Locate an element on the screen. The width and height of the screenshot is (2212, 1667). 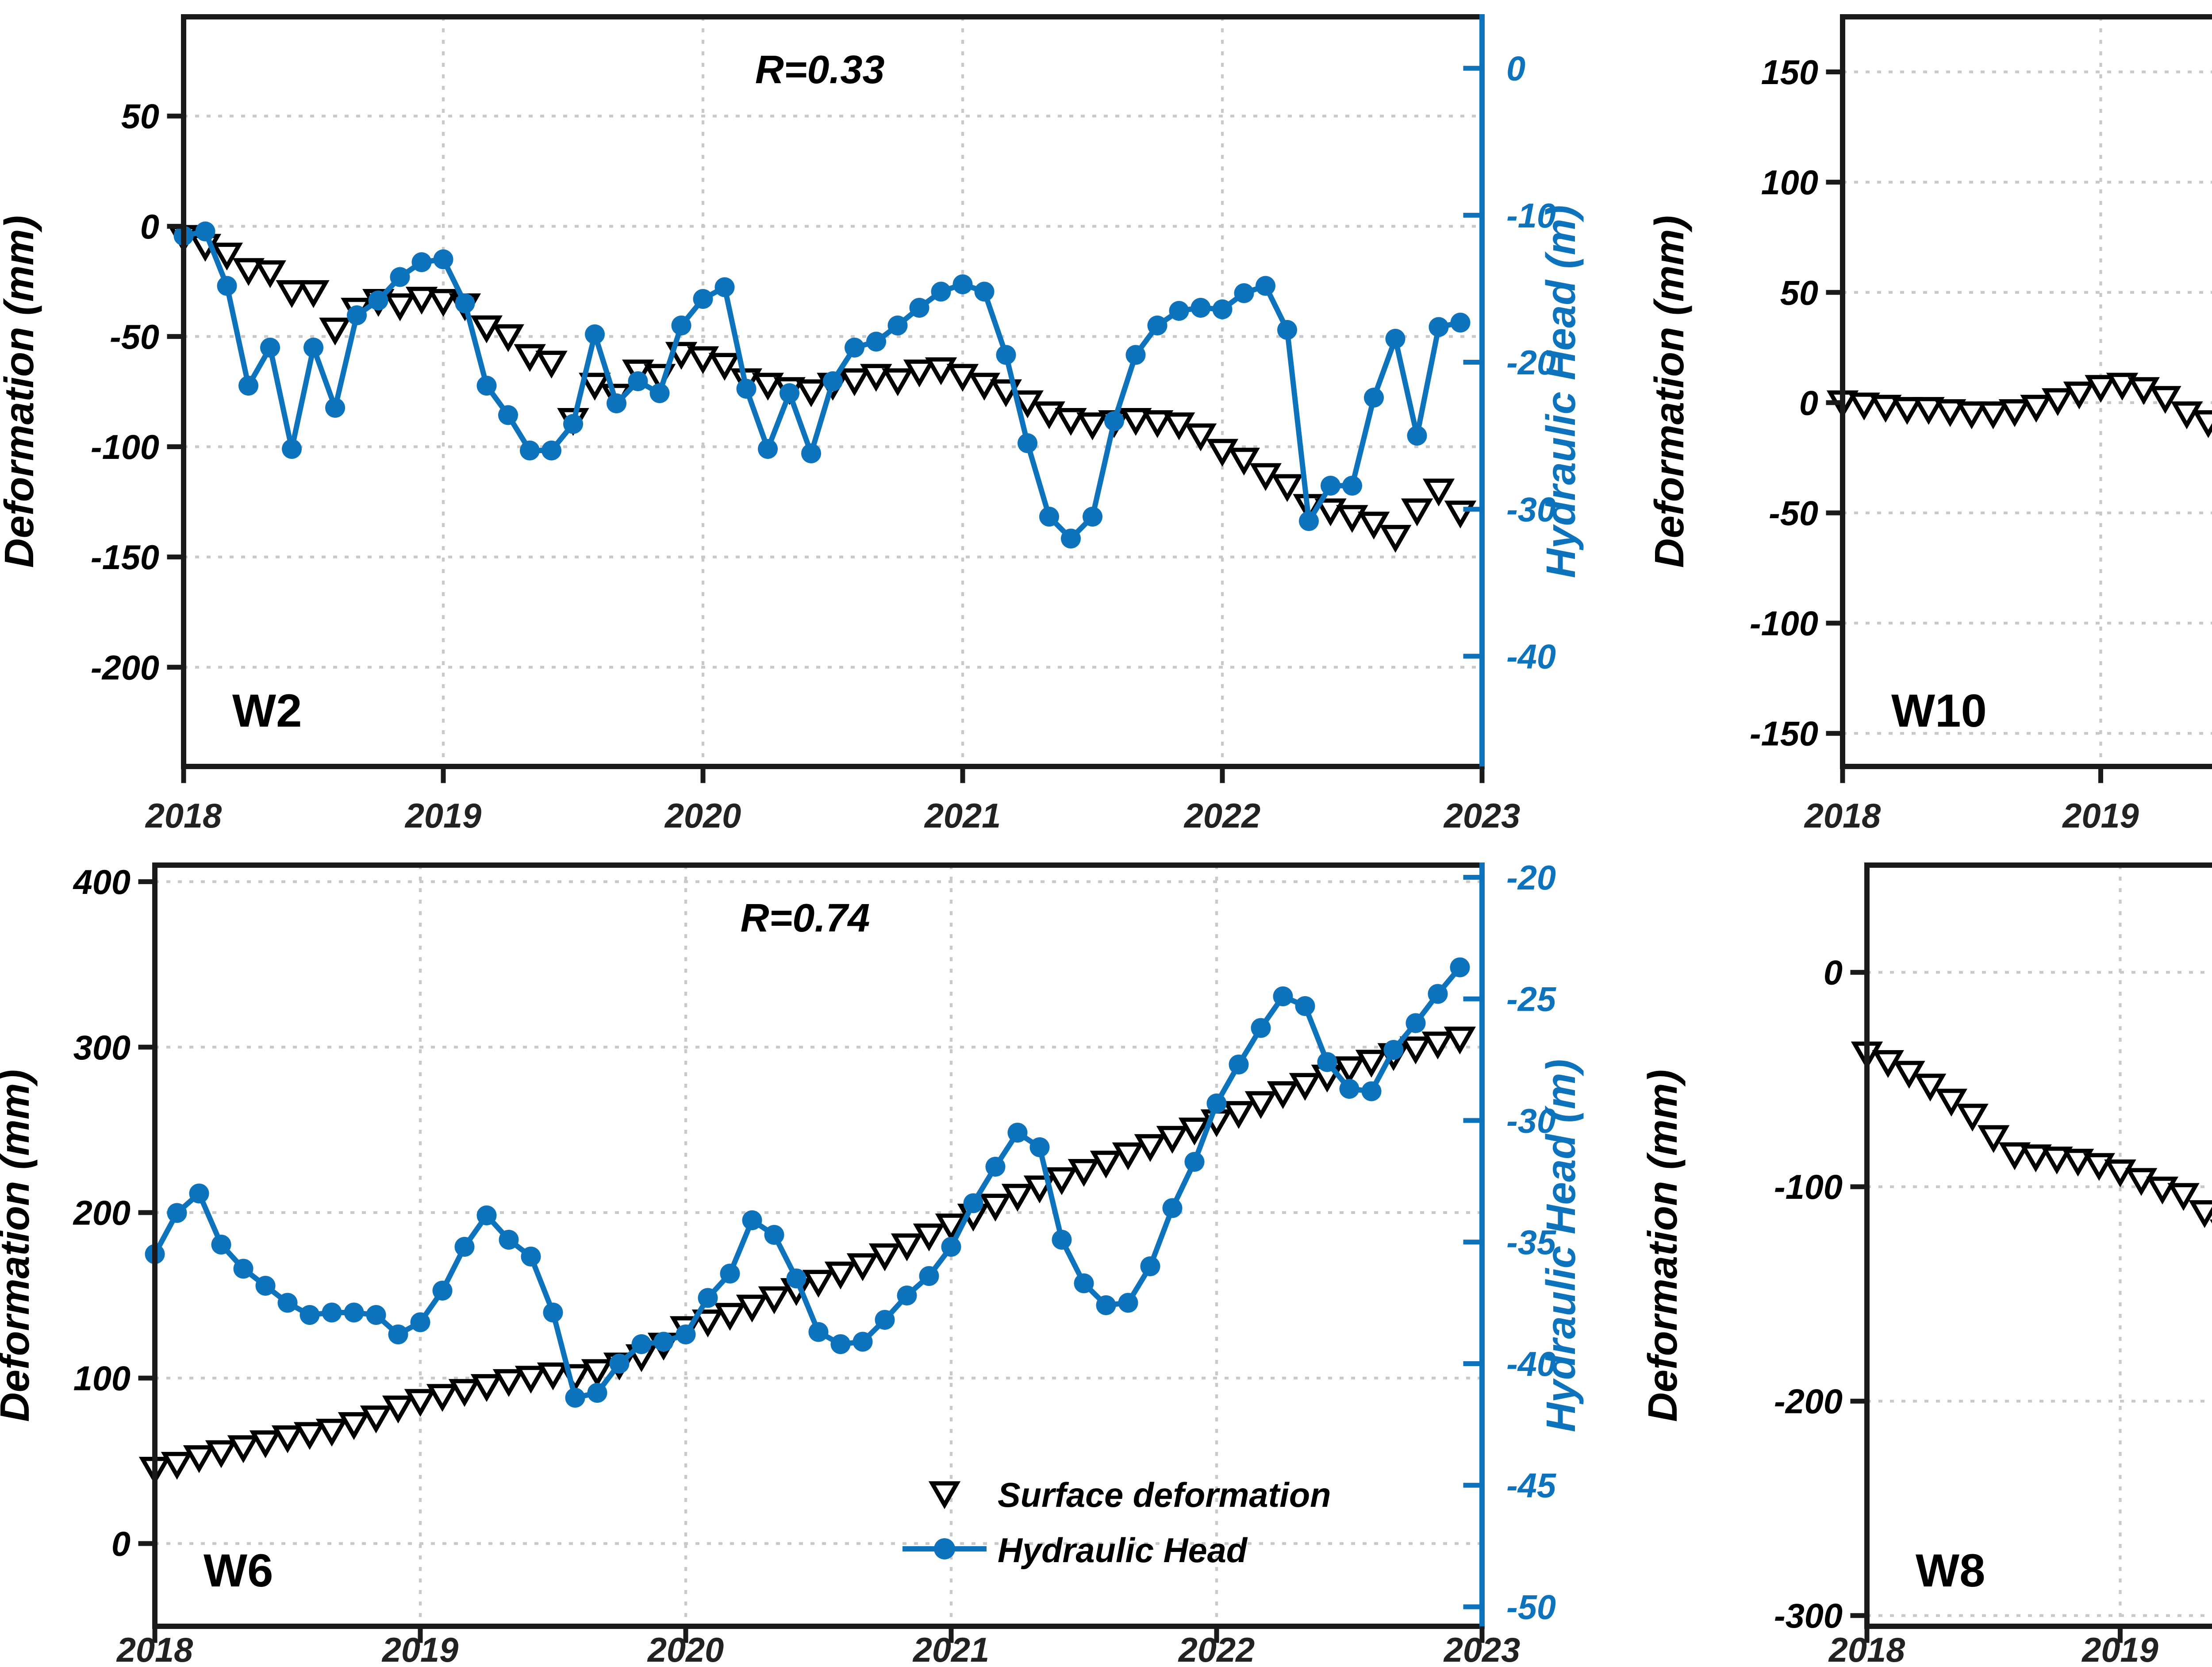
text-label: -10 is located at coordinates (1531, 216).